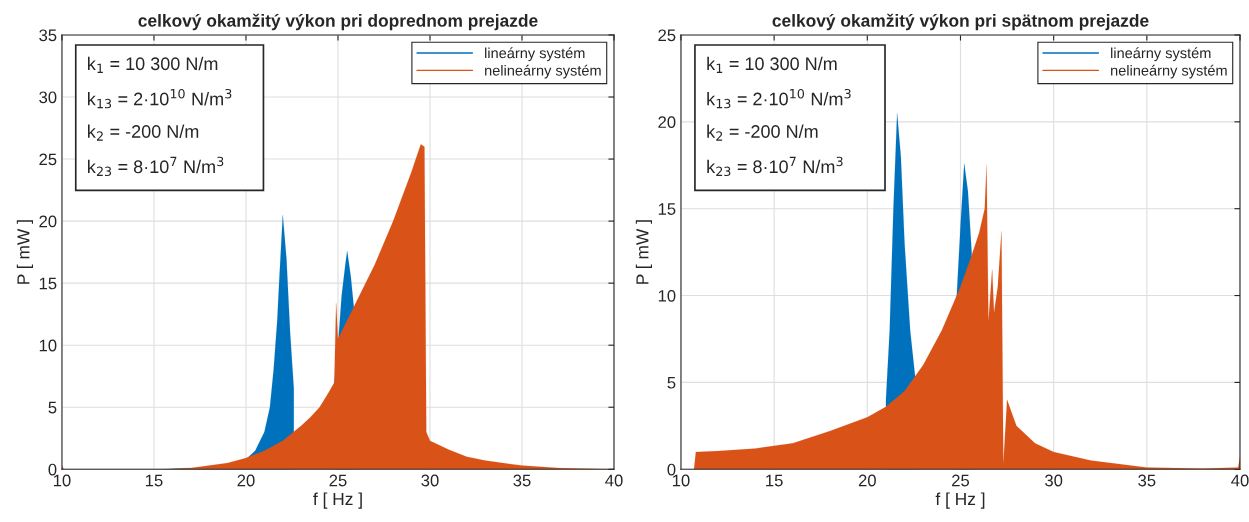 The image size is (1249, 522). What do you see at coordinates (48, 35) in the screenshot?
I see `y-tick-label: 35` at bounding box center [48, 35].